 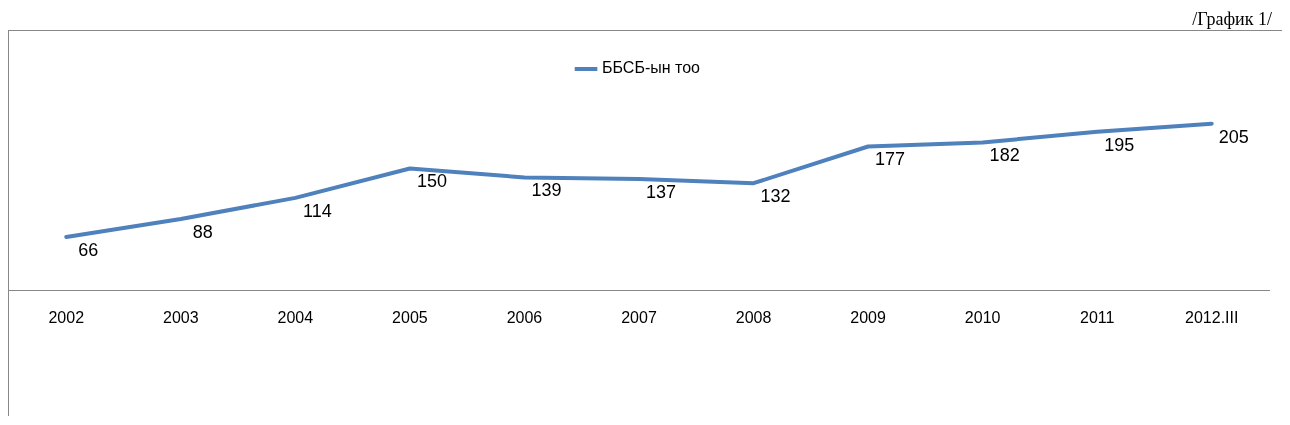 What do you see at coordinates (1212, 317) in the screenshot?
I see `x-tick-label: 2012.III` at bounding box center [1212, 317].